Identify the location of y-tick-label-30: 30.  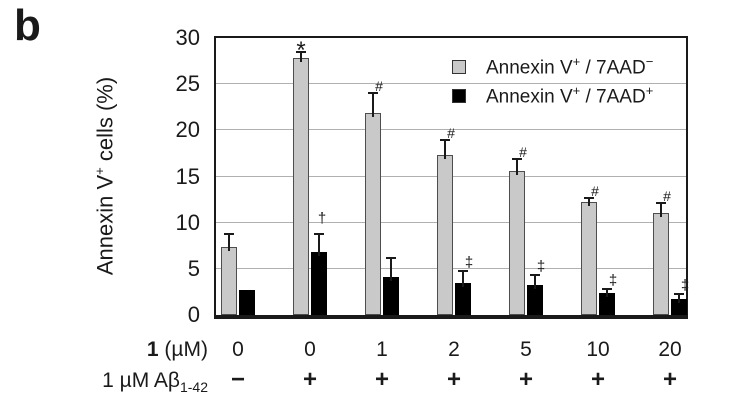
(187, 37).